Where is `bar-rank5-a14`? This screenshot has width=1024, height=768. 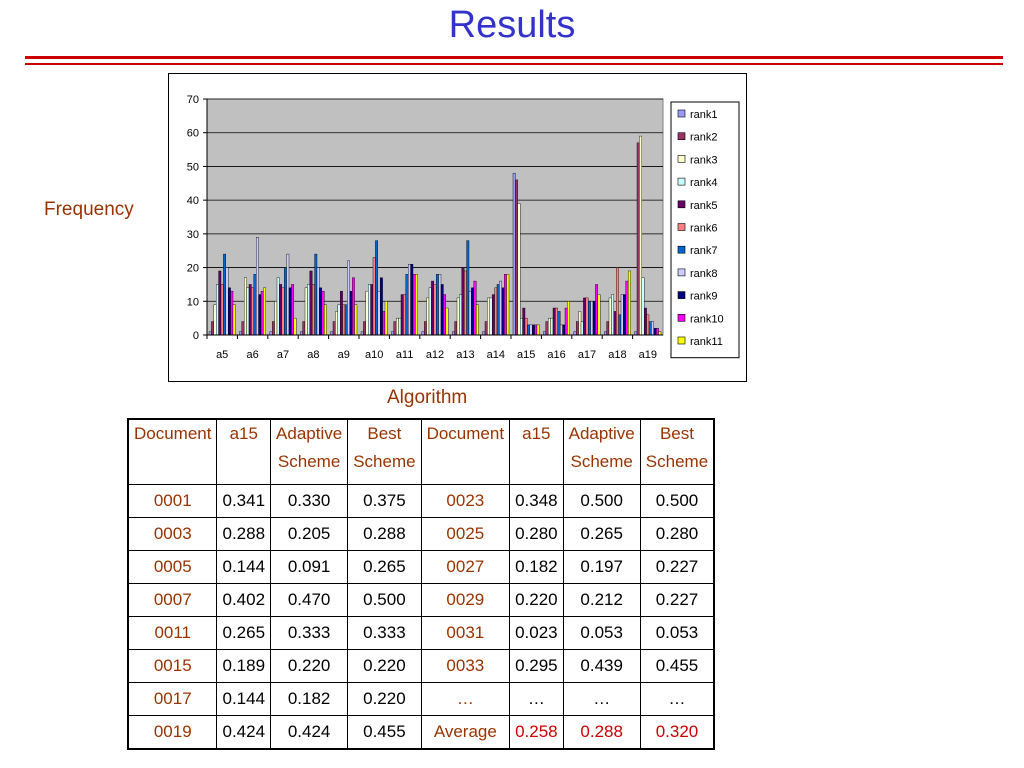 bar-rank5-a14 is located at coordinates (493, 315).